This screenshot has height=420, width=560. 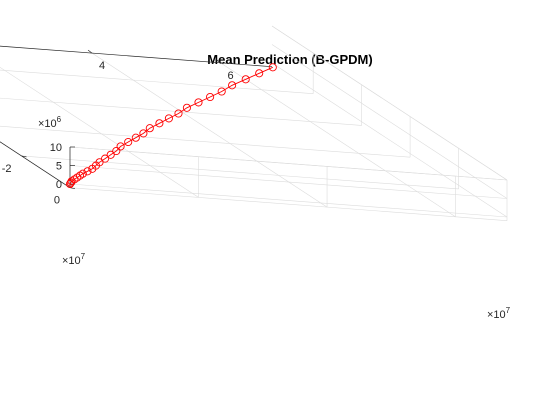 I want to click on series-markers, so click(x=171, y=126).